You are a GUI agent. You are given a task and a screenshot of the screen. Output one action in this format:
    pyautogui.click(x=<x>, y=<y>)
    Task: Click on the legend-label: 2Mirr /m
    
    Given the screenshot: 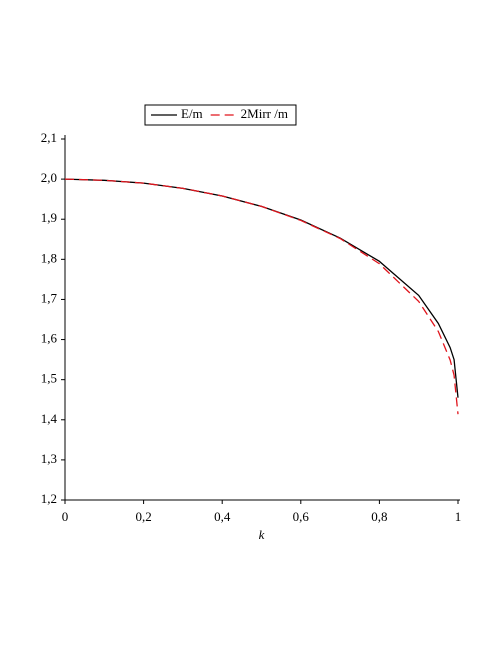 What is the action you would take?
    pyautogui.click(x=264, y=113)
    